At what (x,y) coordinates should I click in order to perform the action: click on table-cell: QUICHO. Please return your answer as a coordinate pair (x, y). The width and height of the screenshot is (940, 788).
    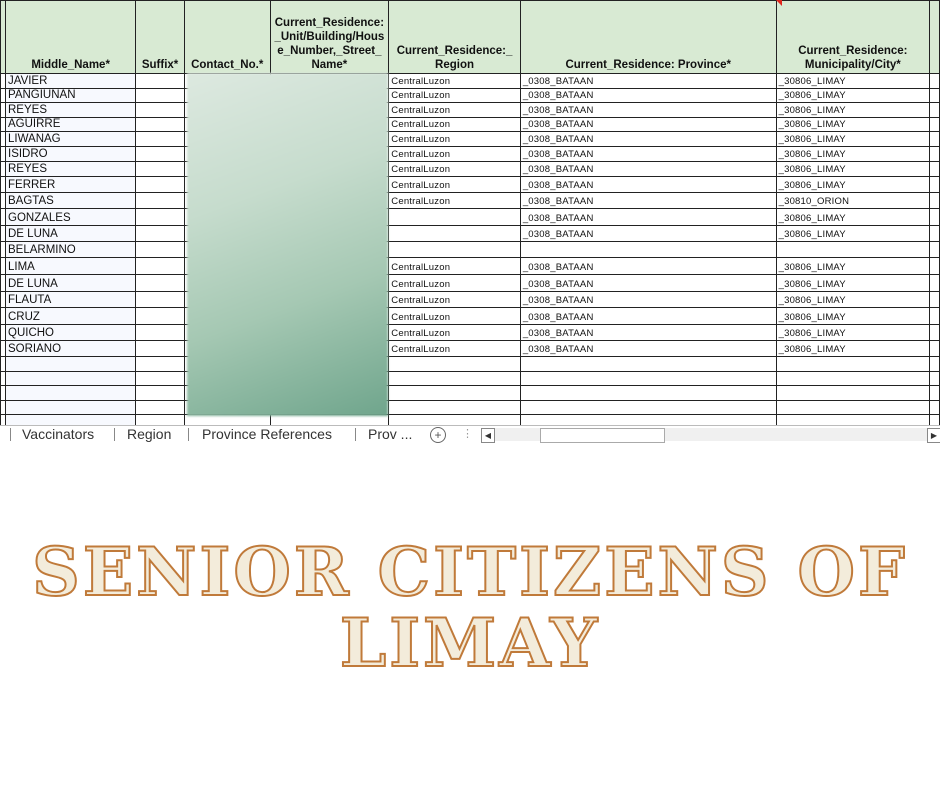
    Looking at the image, I should click on (70, 332).